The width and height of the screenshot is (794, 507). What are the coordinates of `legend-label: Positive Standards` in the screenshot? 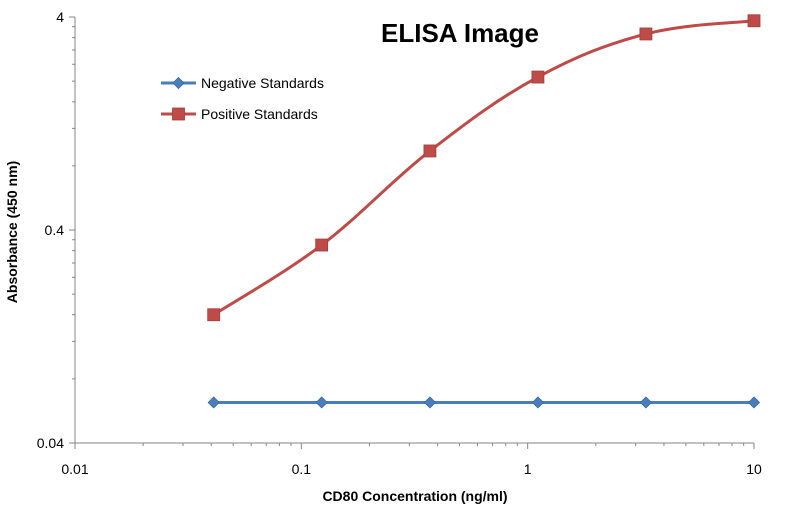 It's located at (259, 114).